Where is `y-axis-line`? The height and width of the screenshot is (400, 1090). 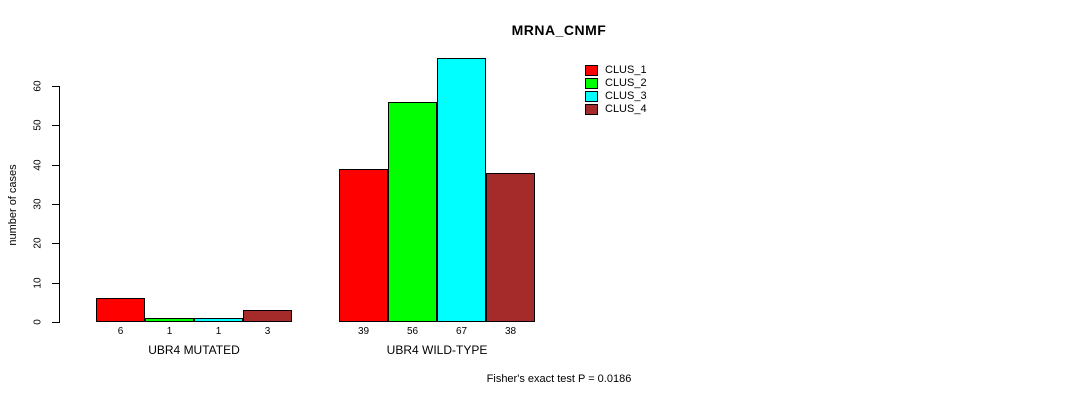
y-axis-line is located at coordinates (59, 204).